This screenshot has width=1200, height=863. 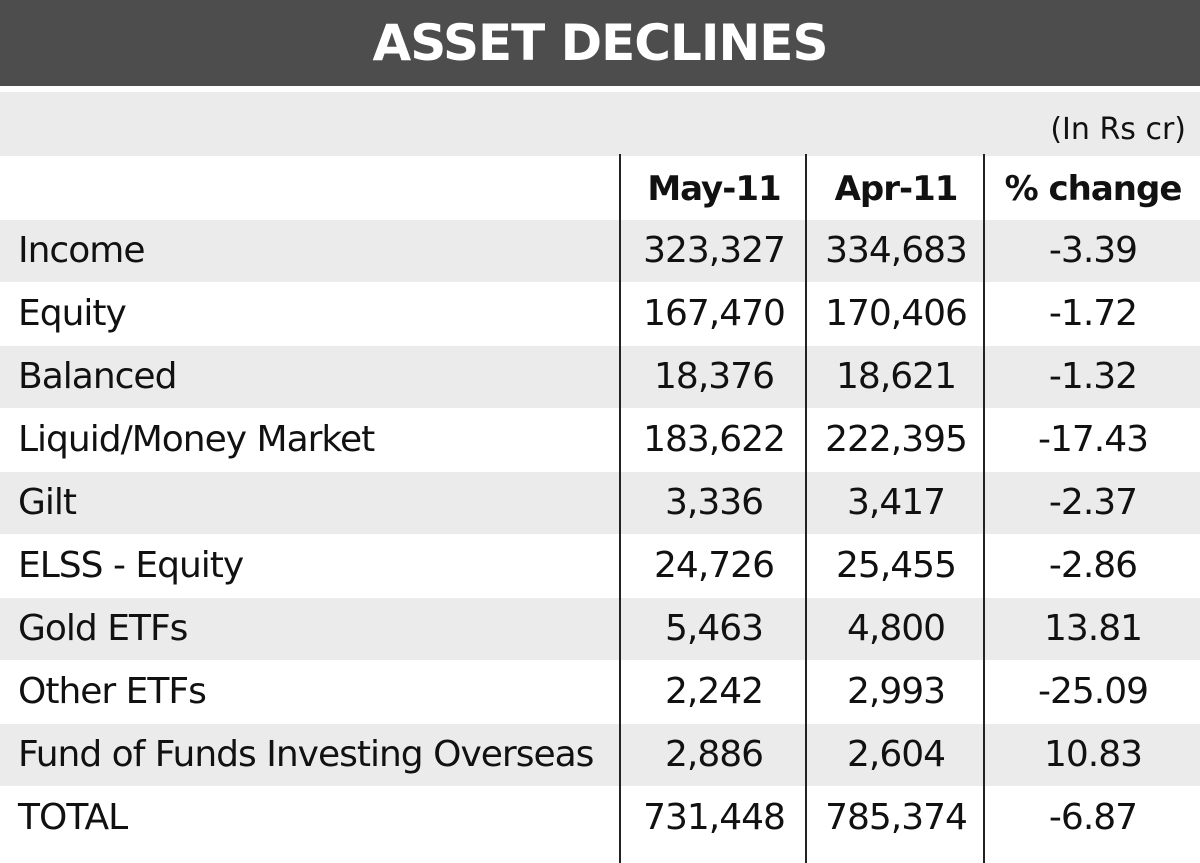 I want to click on cell-may-11: 18,376, so click(x=714, y=376).